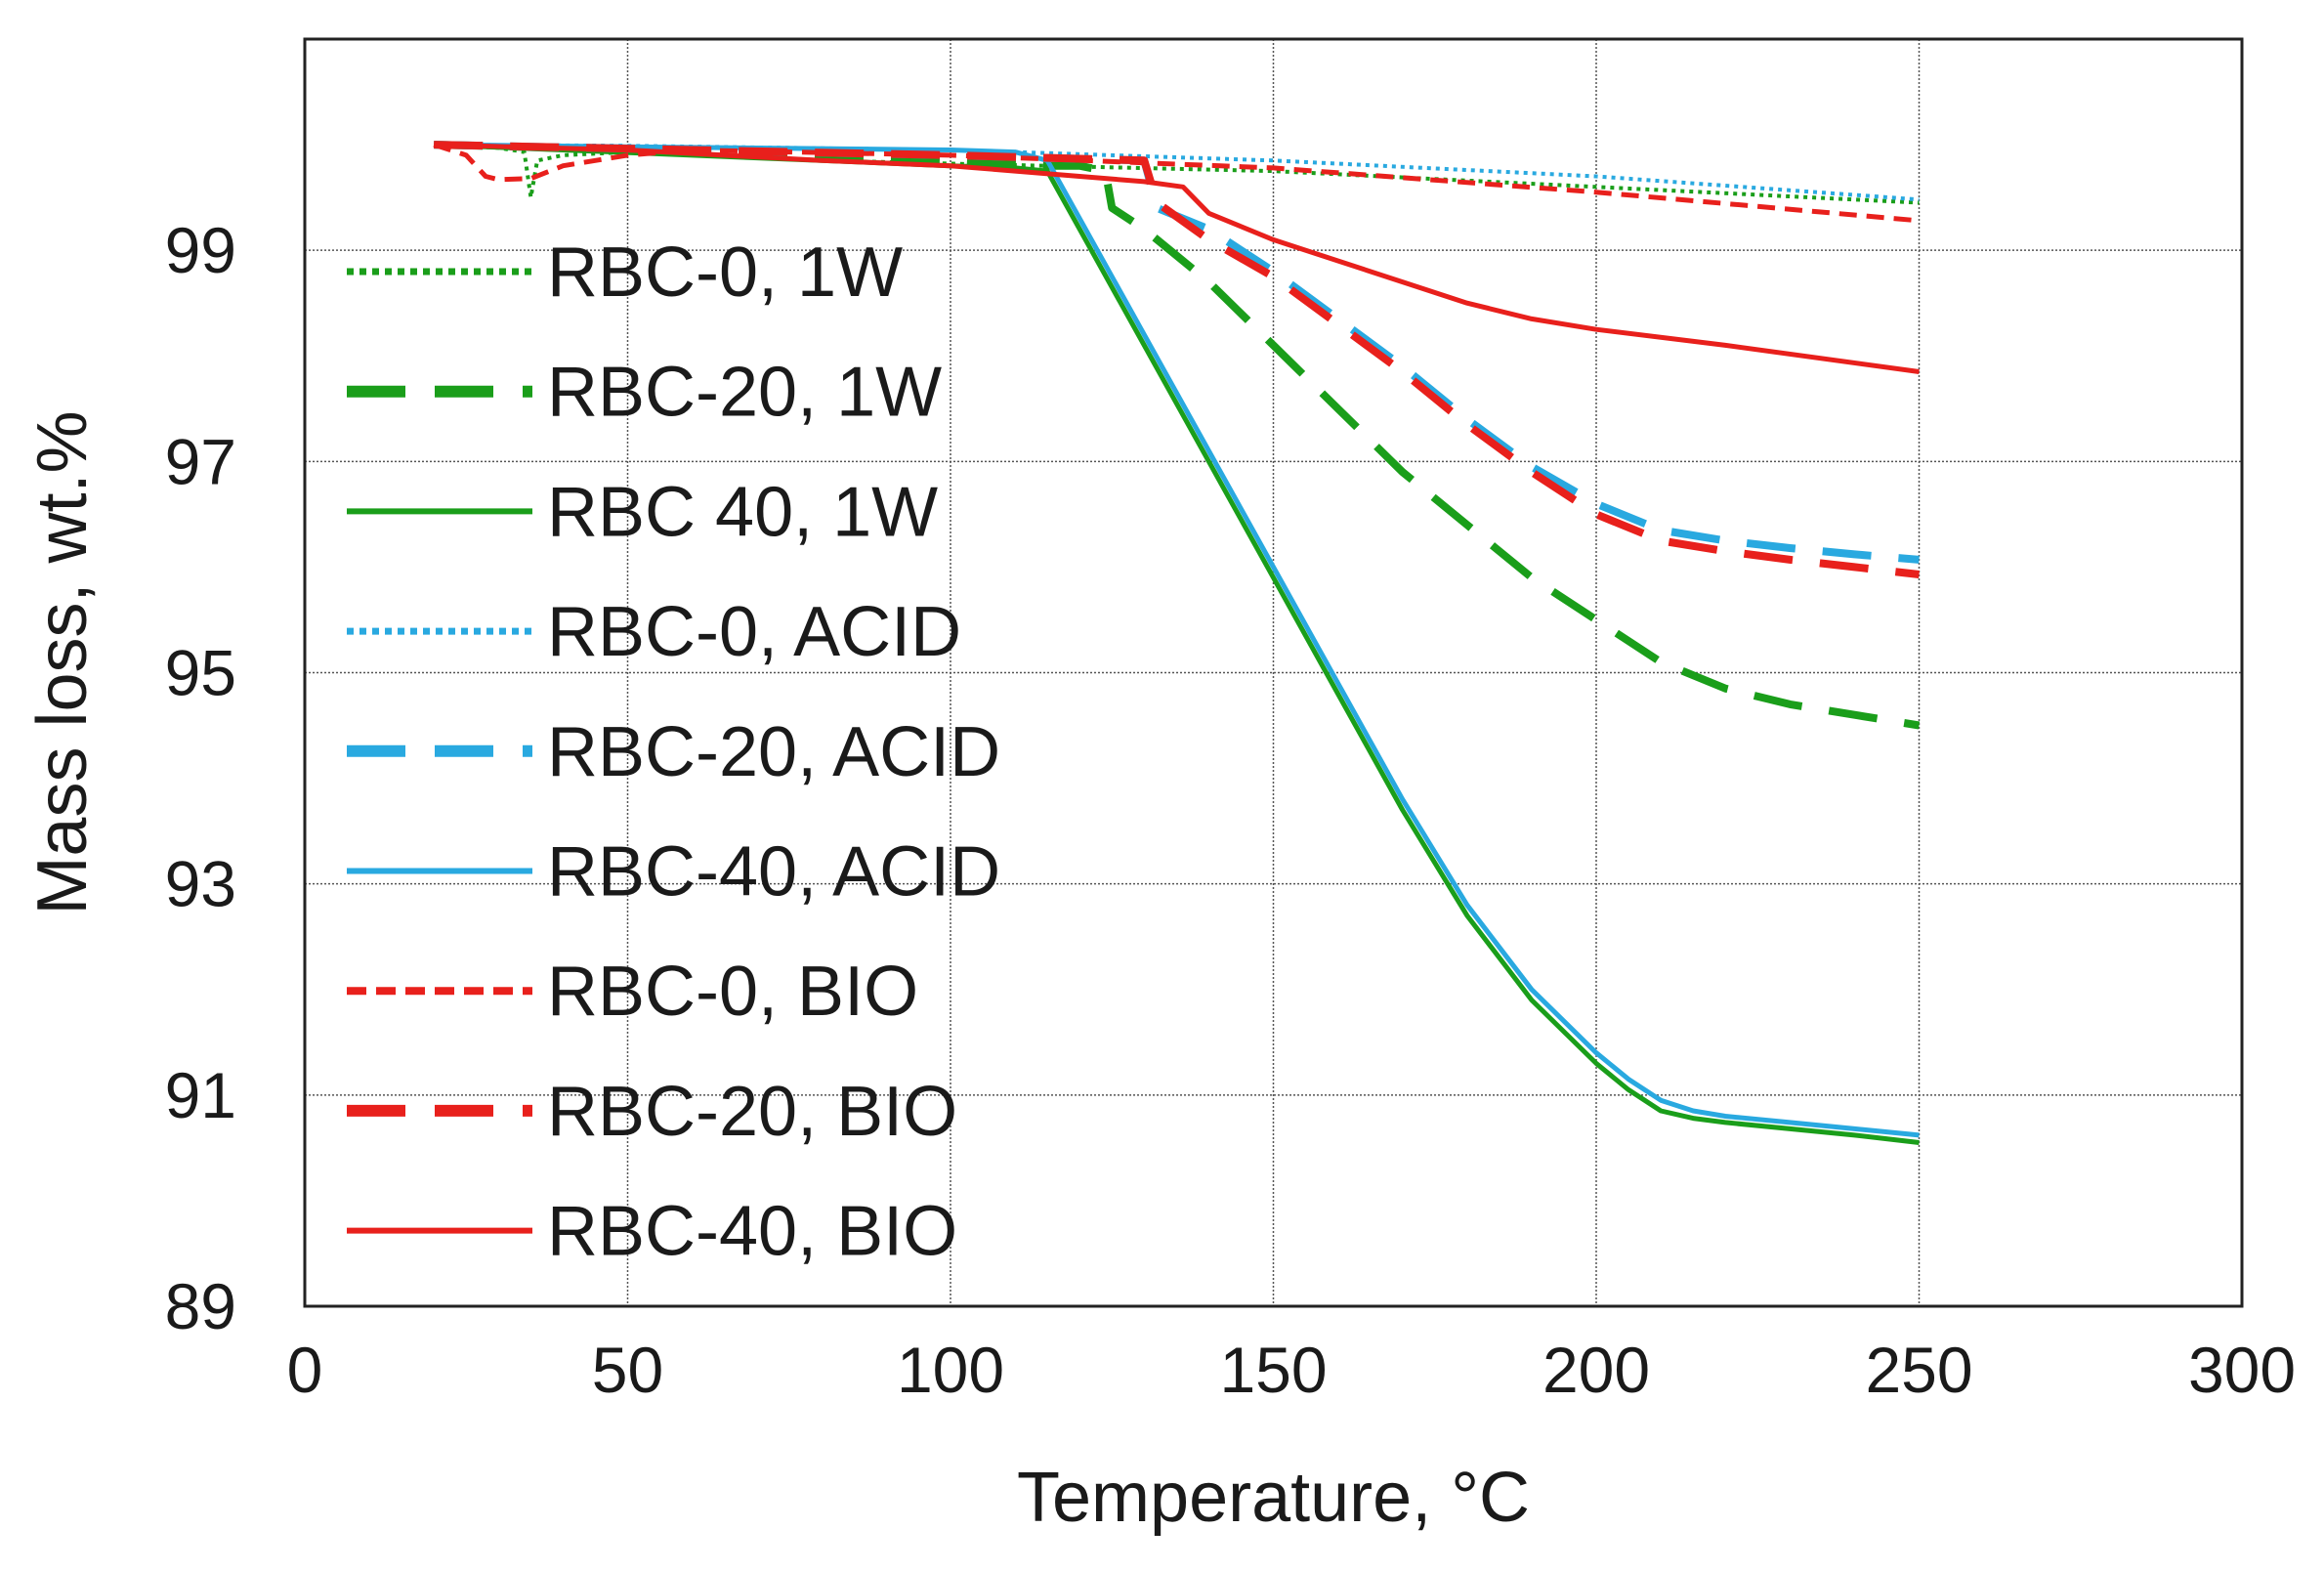  Describe the element at coordinates (200, 461) in the screenshot. I see `y-tick-label: 97` at that location.